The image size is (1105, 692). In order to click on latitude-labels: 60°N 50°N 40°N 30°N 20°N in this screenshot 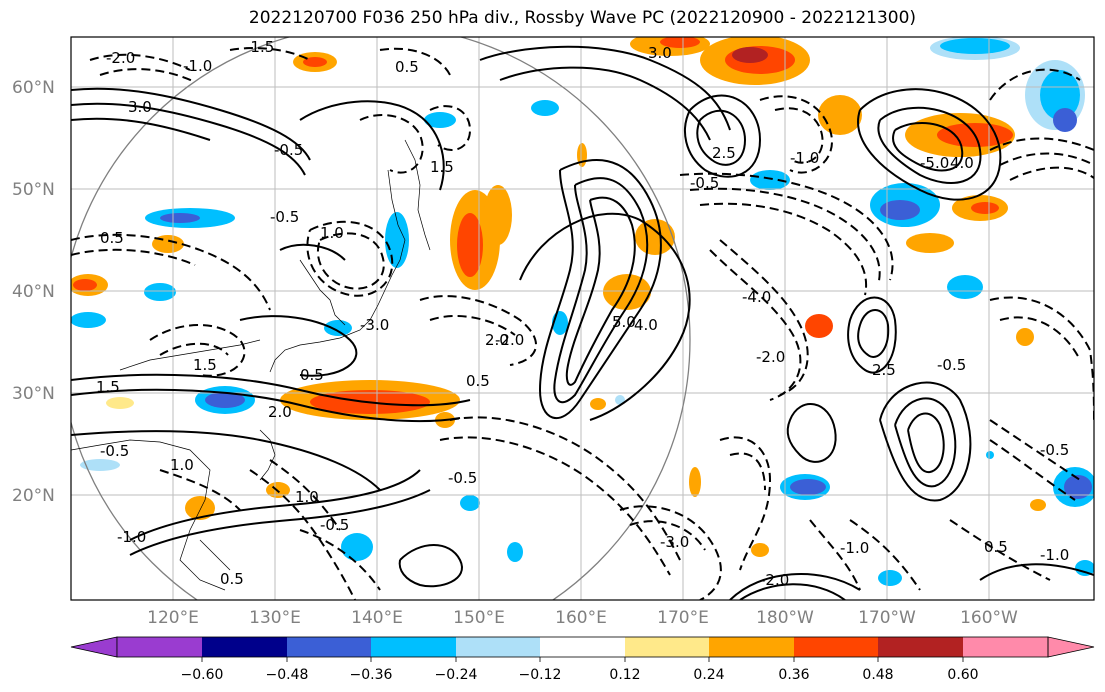, I will do `click(33, 292)`.